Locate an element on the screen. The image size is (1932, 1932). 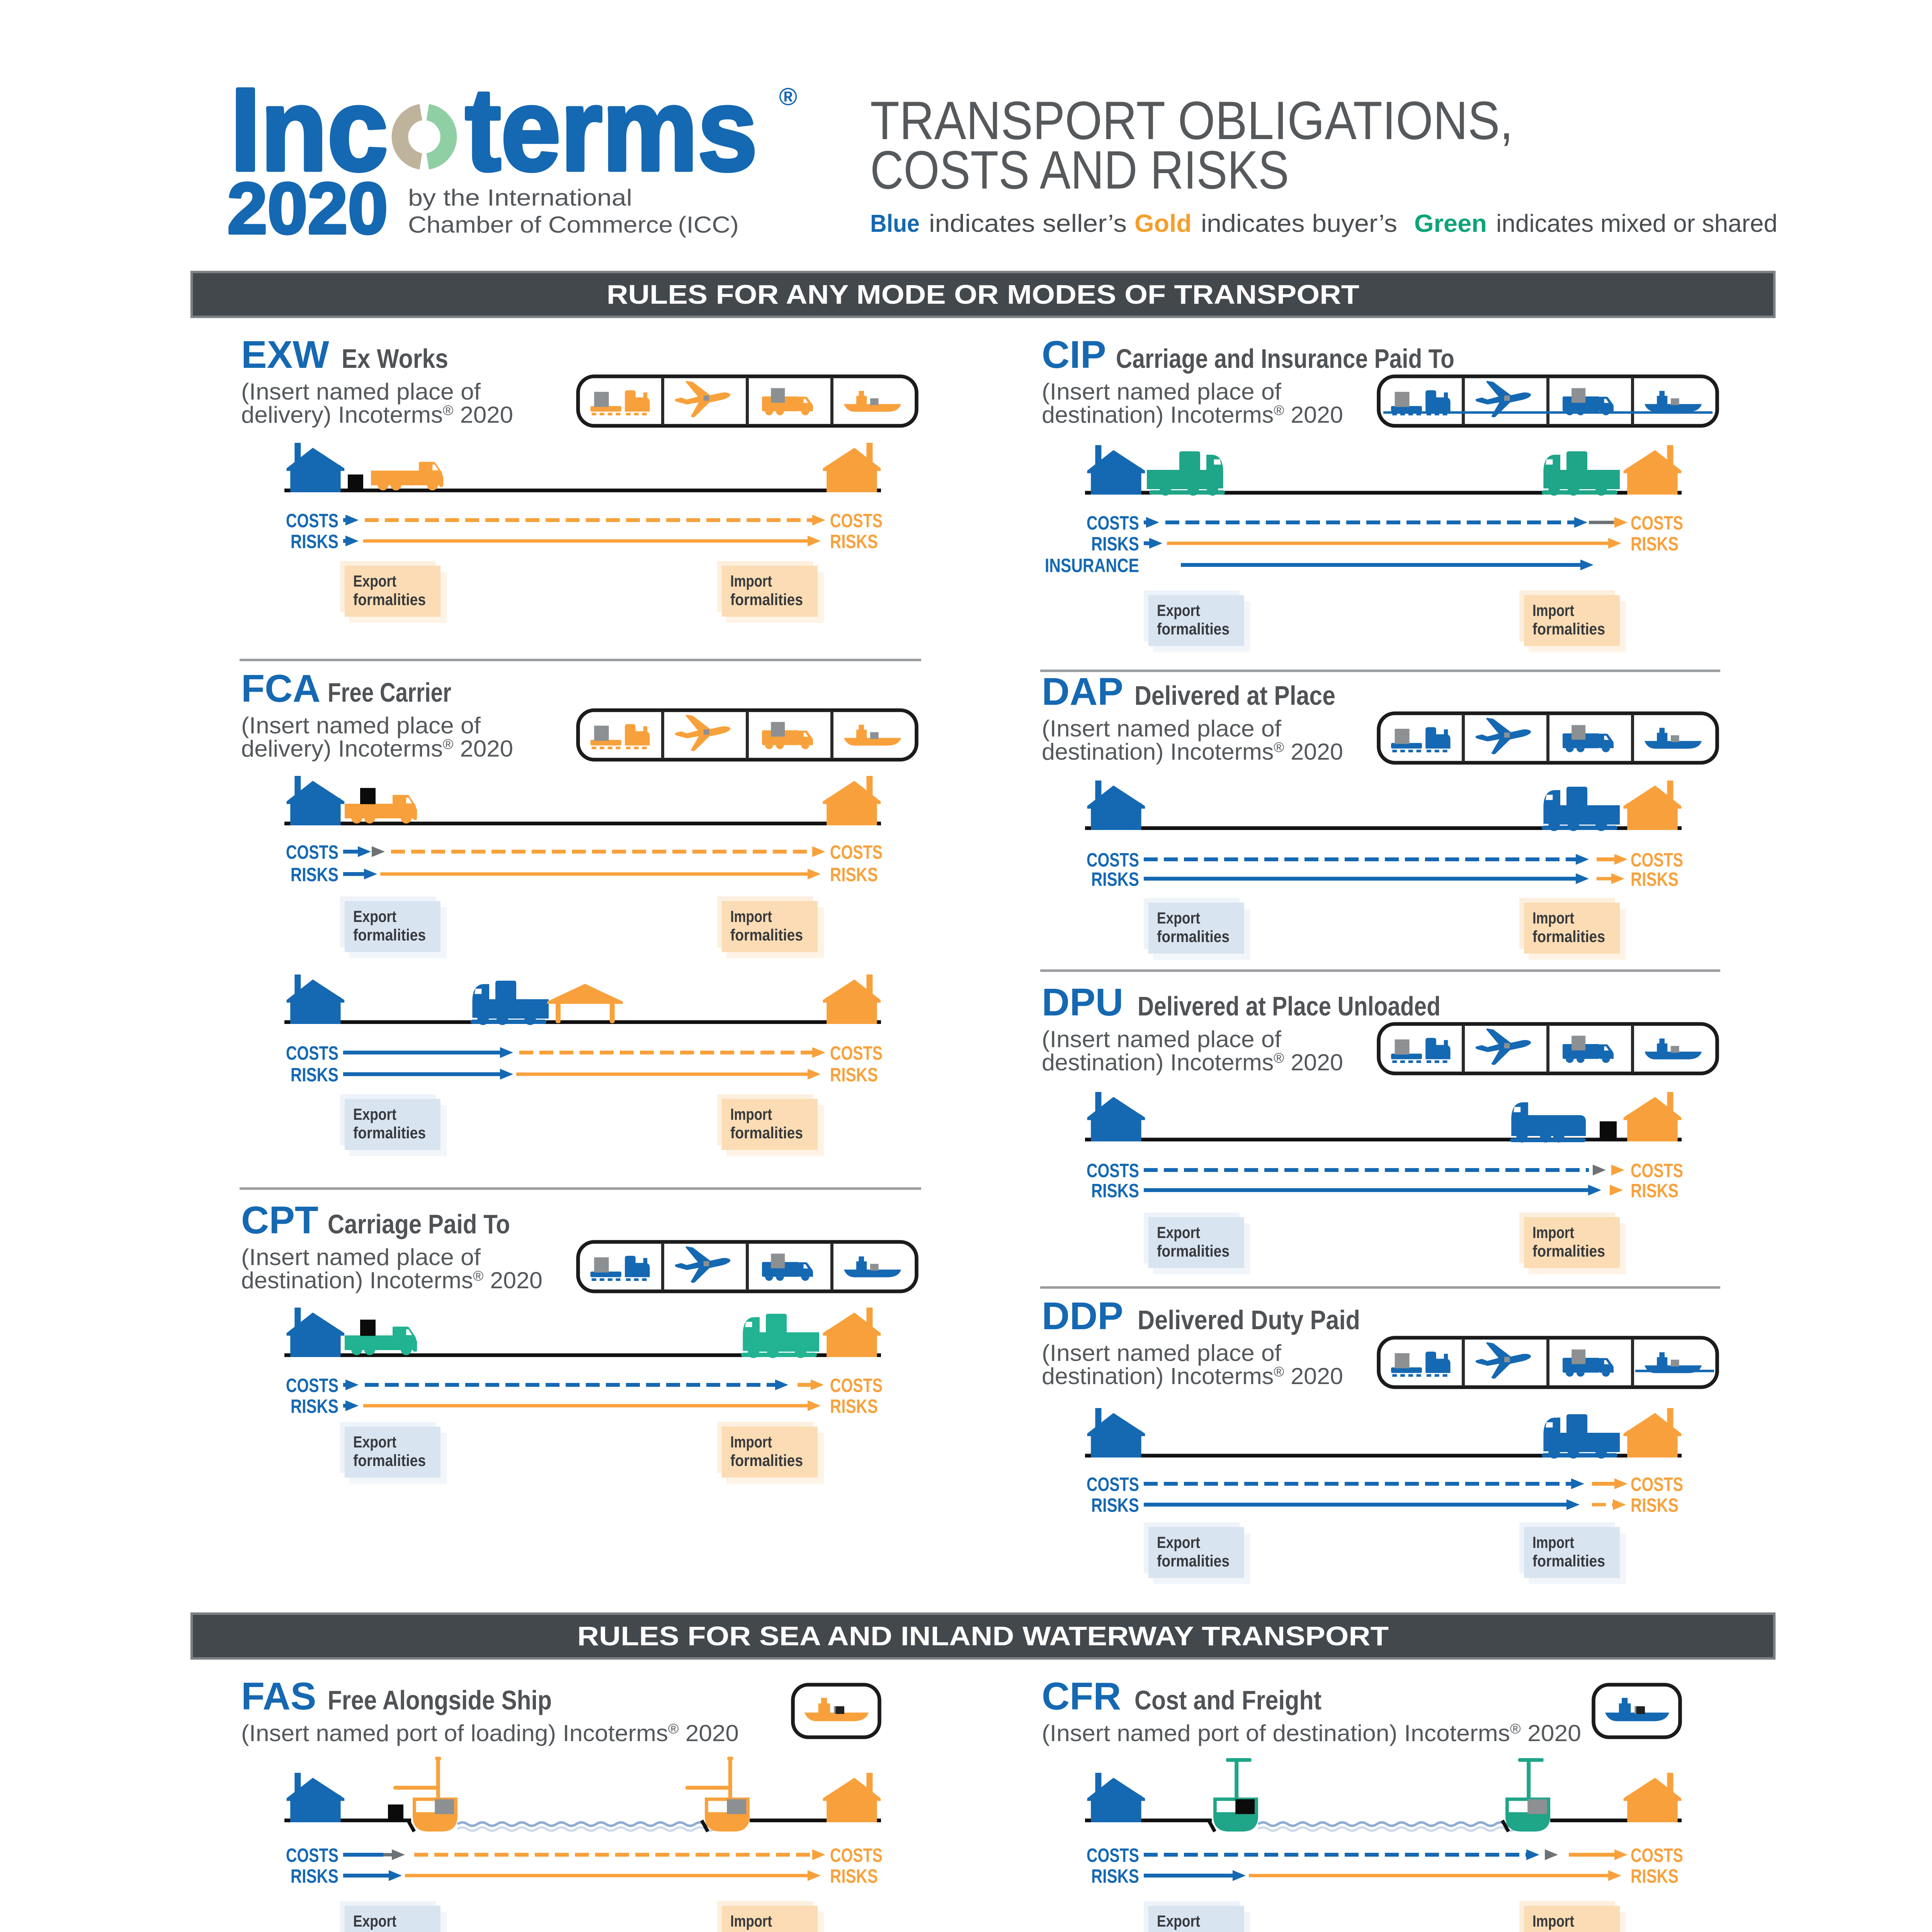
svg-text: Blue is located at coordinates (895, 223).